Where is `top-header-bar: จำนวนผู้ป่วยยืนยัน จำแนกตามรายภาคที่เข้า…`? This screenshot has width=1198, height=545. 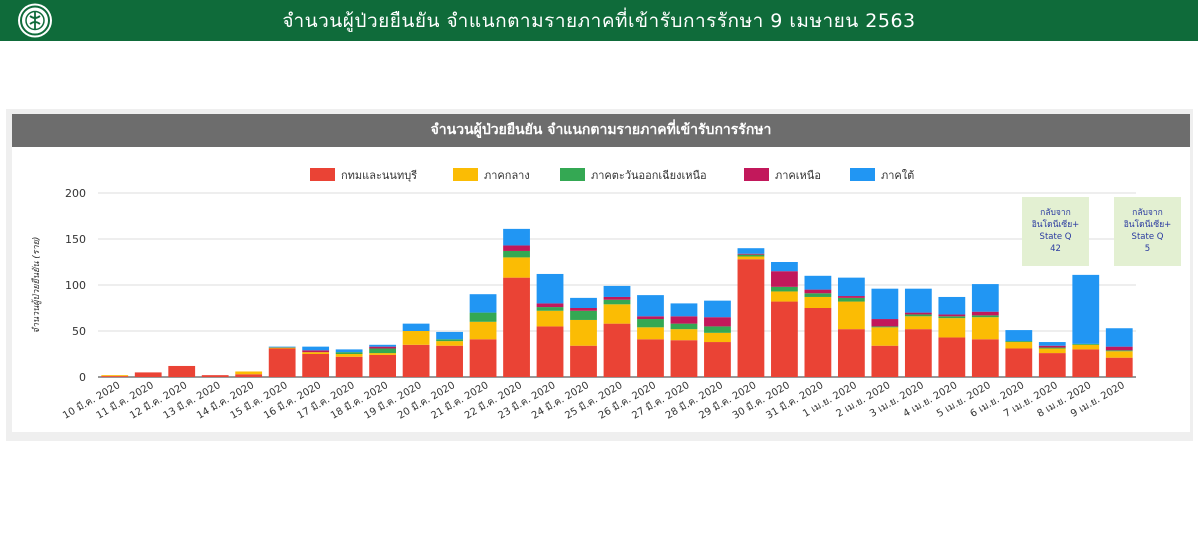
top-header-bar: จำนวนผู้ป่วยยืนยัน จำแนกตามรายภาคที่เข้า… is located at coordinates (599, 20).